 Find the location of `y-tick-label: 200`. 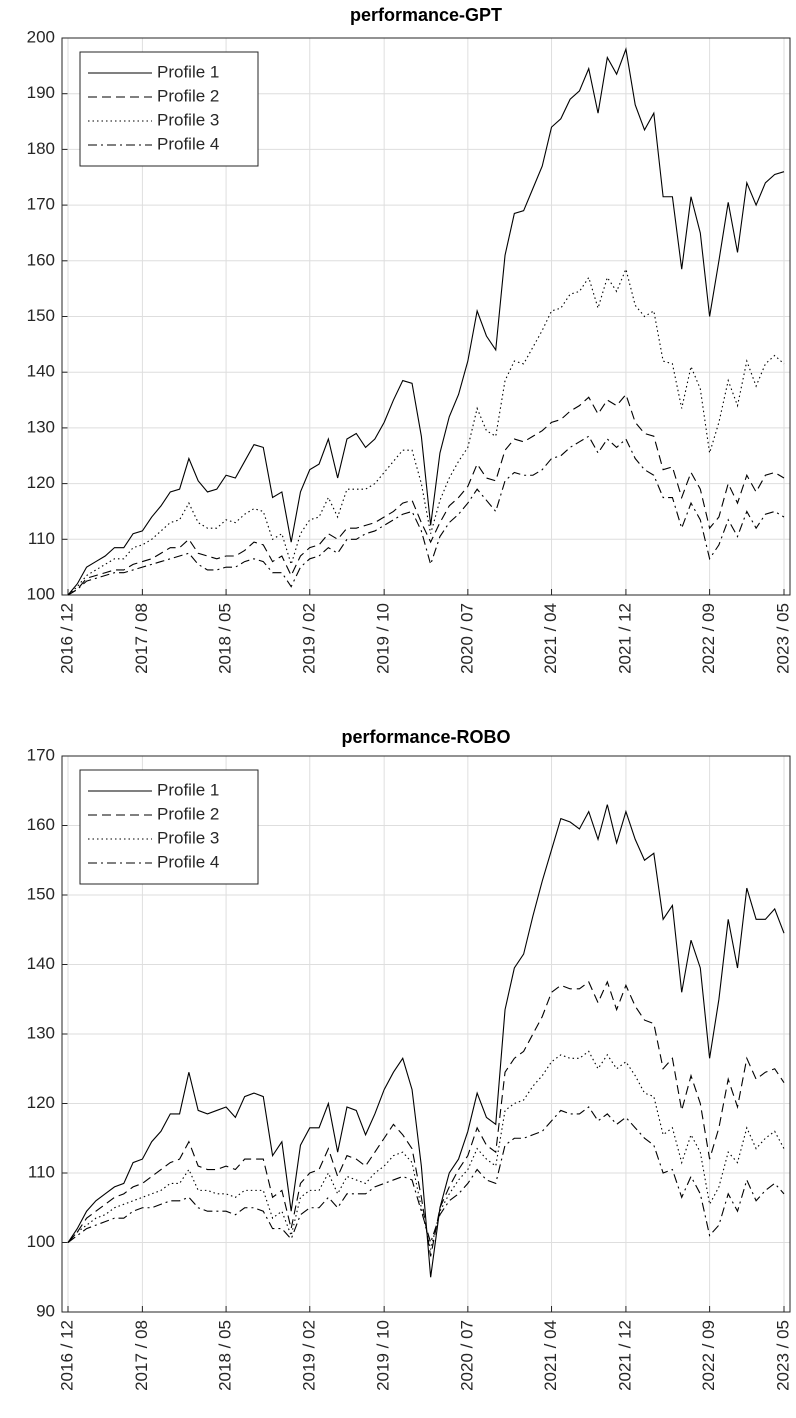

y-tick-label: 200 is located at coordinates (41, 36).